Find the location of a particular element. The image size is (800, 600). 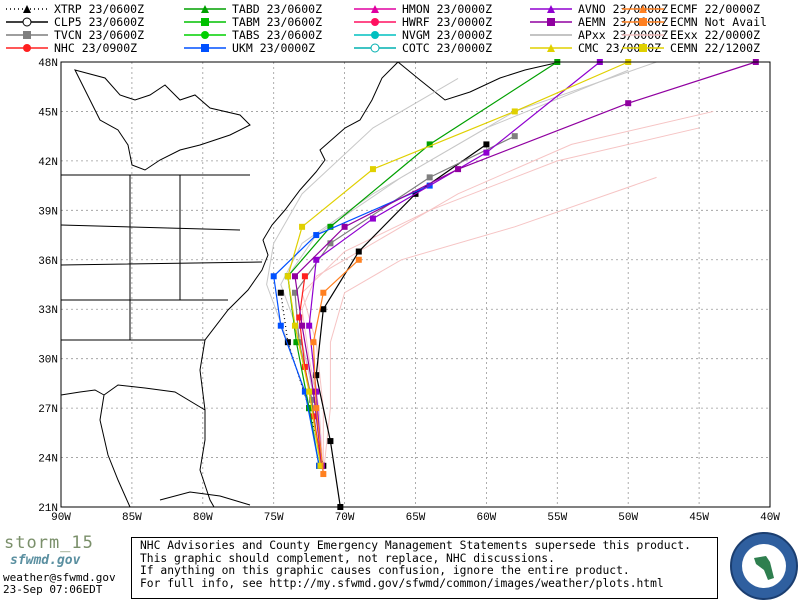

lat-tick-label: 33N is located at coordinates (48, 311).